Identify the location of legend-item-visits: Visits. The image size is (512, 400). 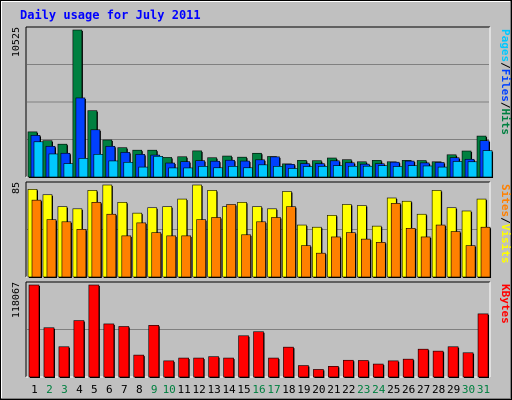
(505, 244).